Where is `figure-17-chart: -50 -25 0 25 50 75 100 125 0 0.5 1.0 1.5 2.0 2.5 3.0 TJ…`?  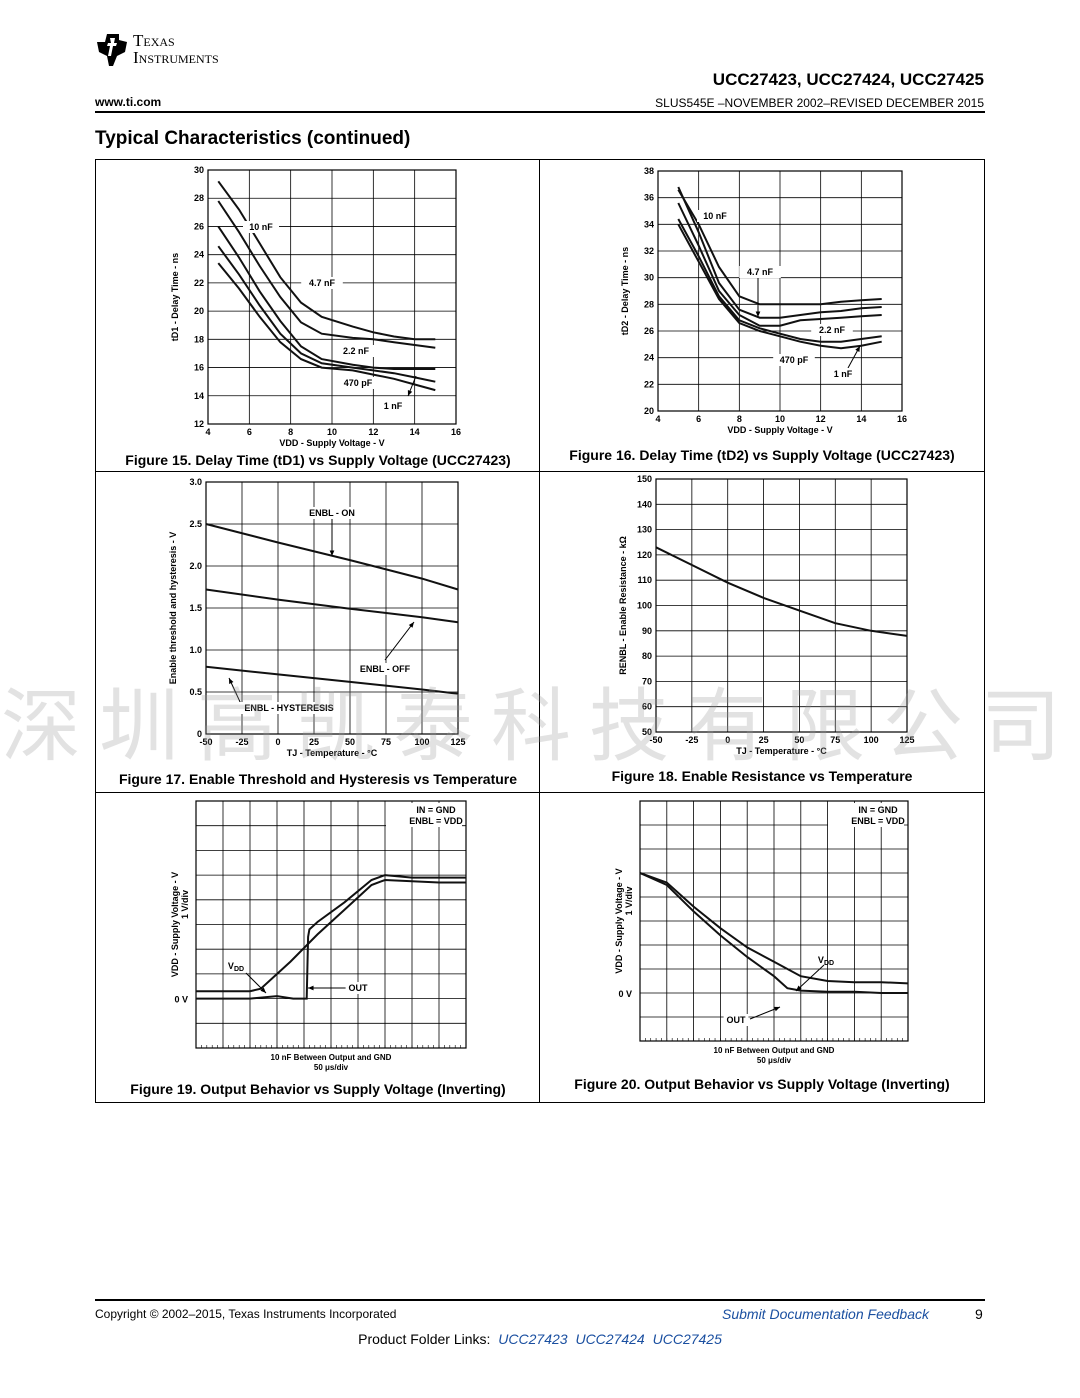
figure-17-chart: -50 -25 0 25 50 75 100 125 0 0.5 1.0 1.5 2.0 2.5 3.0 TJ… is located at coordinates (317, 620).